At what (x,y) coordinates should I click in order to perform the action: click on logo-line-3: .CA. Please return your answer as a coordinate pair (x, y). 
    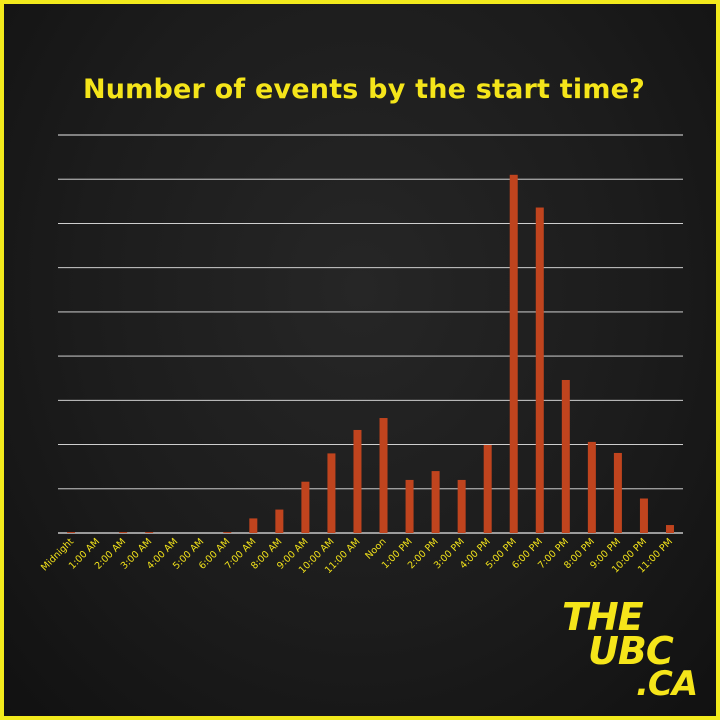
    Looking at the image, I should click on (667, 684).